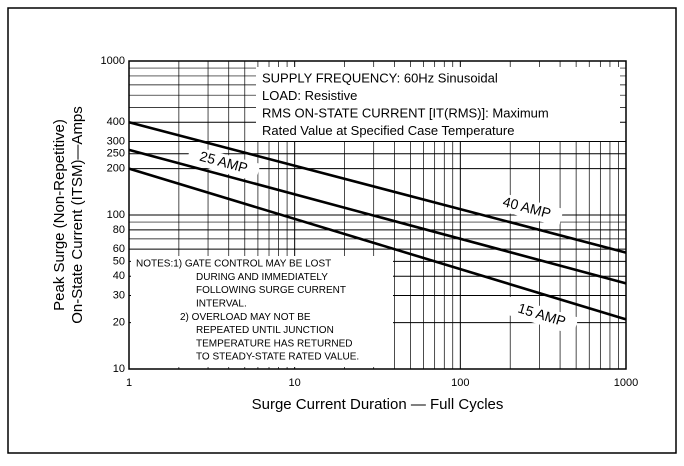 The width and height of the screenshot is (684, 466). Describe the element at coordinates (460, 383) in the screenshot. I see `x-tick-label: 100` at that location.